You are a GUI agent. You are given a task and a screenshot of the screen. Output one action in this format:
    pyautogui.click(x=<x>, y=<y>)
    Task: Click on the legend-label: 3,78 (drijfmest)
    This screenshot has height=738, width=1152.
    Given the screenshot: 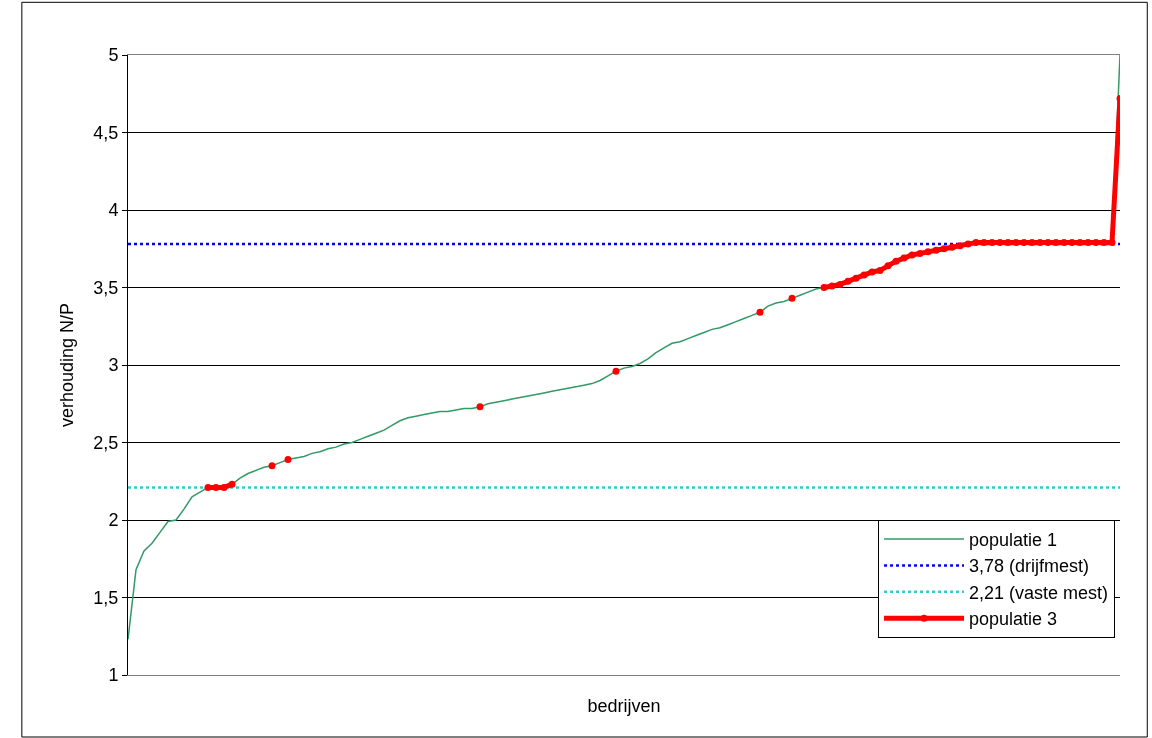 What is the action you would take?
    pyautogui.click(x=1029, y=566)
    